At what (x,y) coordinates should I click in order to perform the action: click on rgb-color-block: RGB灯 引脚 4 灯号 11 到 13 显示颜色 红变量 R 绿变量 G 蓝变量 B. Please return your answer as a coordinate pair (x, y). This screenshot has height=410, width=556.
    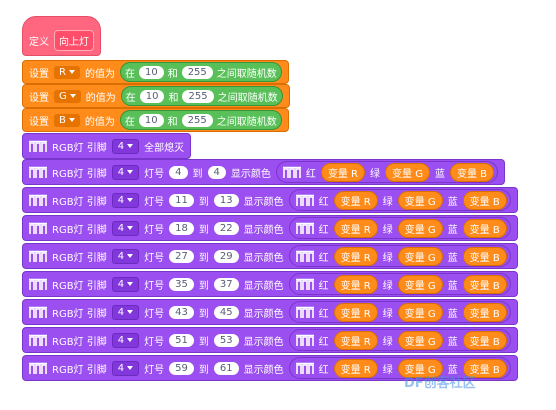
    Looking at the image, I should click on (270, 200).